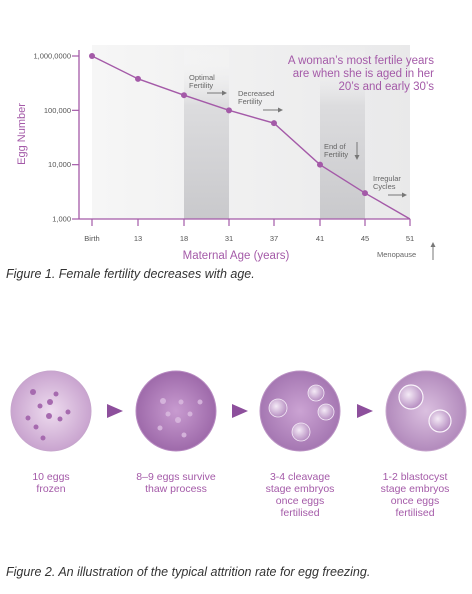  What do you see at coordinates (138, 238) in the screenshot?
I see `x-tick-label-1: 13` at bounding box center [138, 238].